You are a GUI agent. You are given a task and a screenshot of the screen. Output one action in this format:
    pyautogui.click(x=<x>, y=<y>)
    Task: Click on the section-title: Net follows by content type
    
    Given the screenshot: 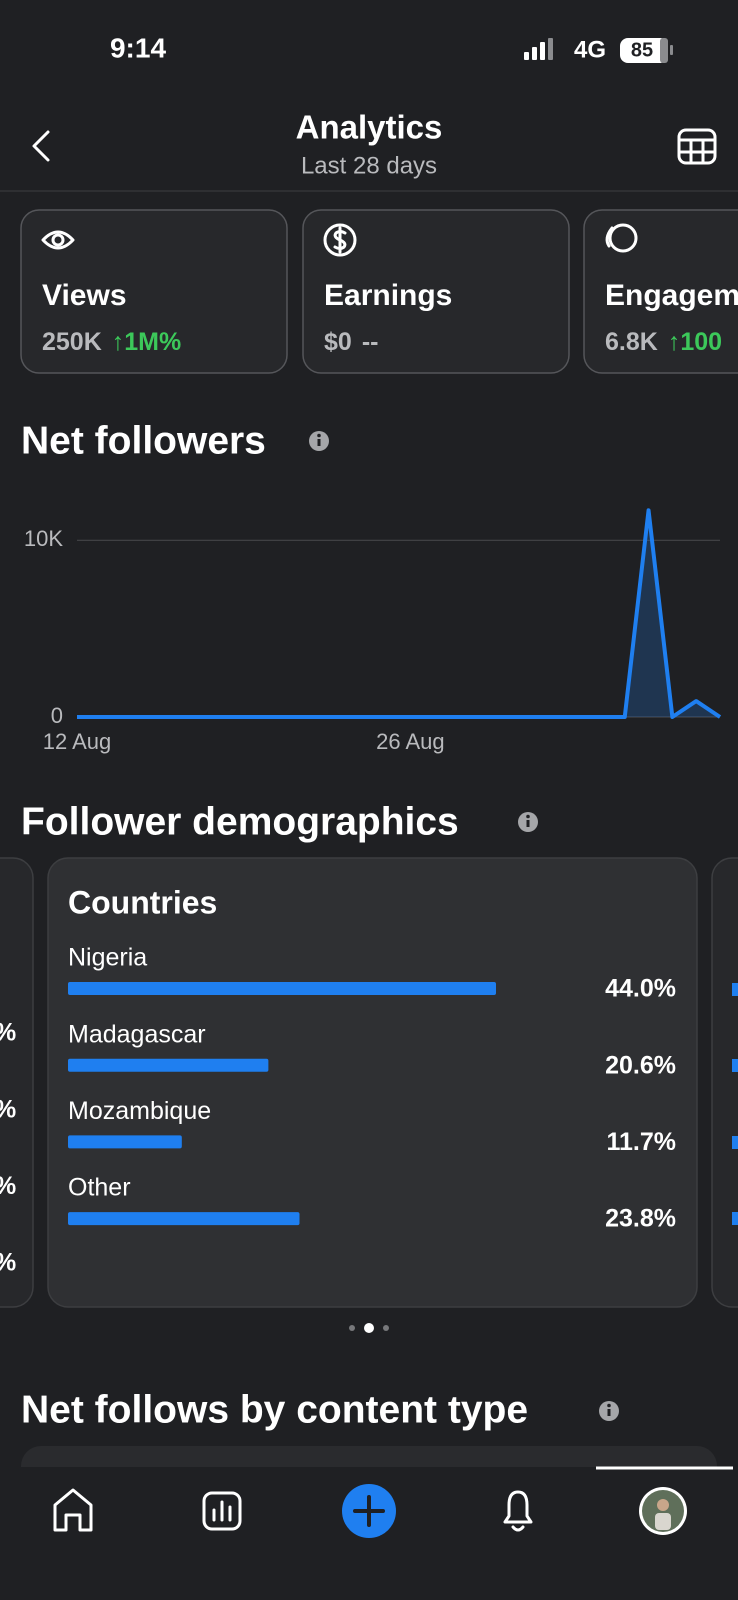 What is the action you would take?
    pyautogui.click(x=274, y=1409)
    